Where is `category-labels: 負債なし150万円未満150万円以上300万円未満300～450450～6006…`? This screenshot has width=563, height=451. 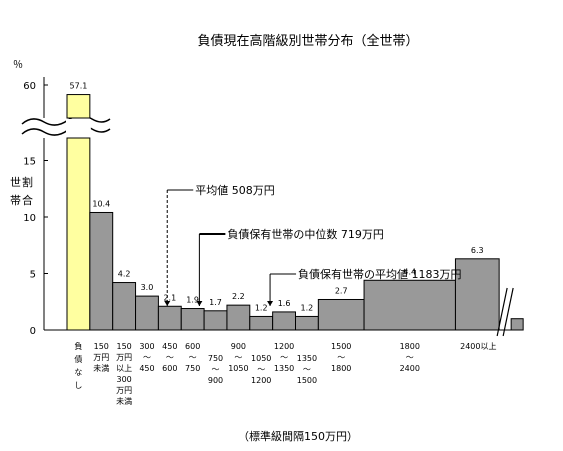 category-labels: 負債なし150万円未満150万円以上300万円未満300～450450～6006… is located at coordinates (285, 373).